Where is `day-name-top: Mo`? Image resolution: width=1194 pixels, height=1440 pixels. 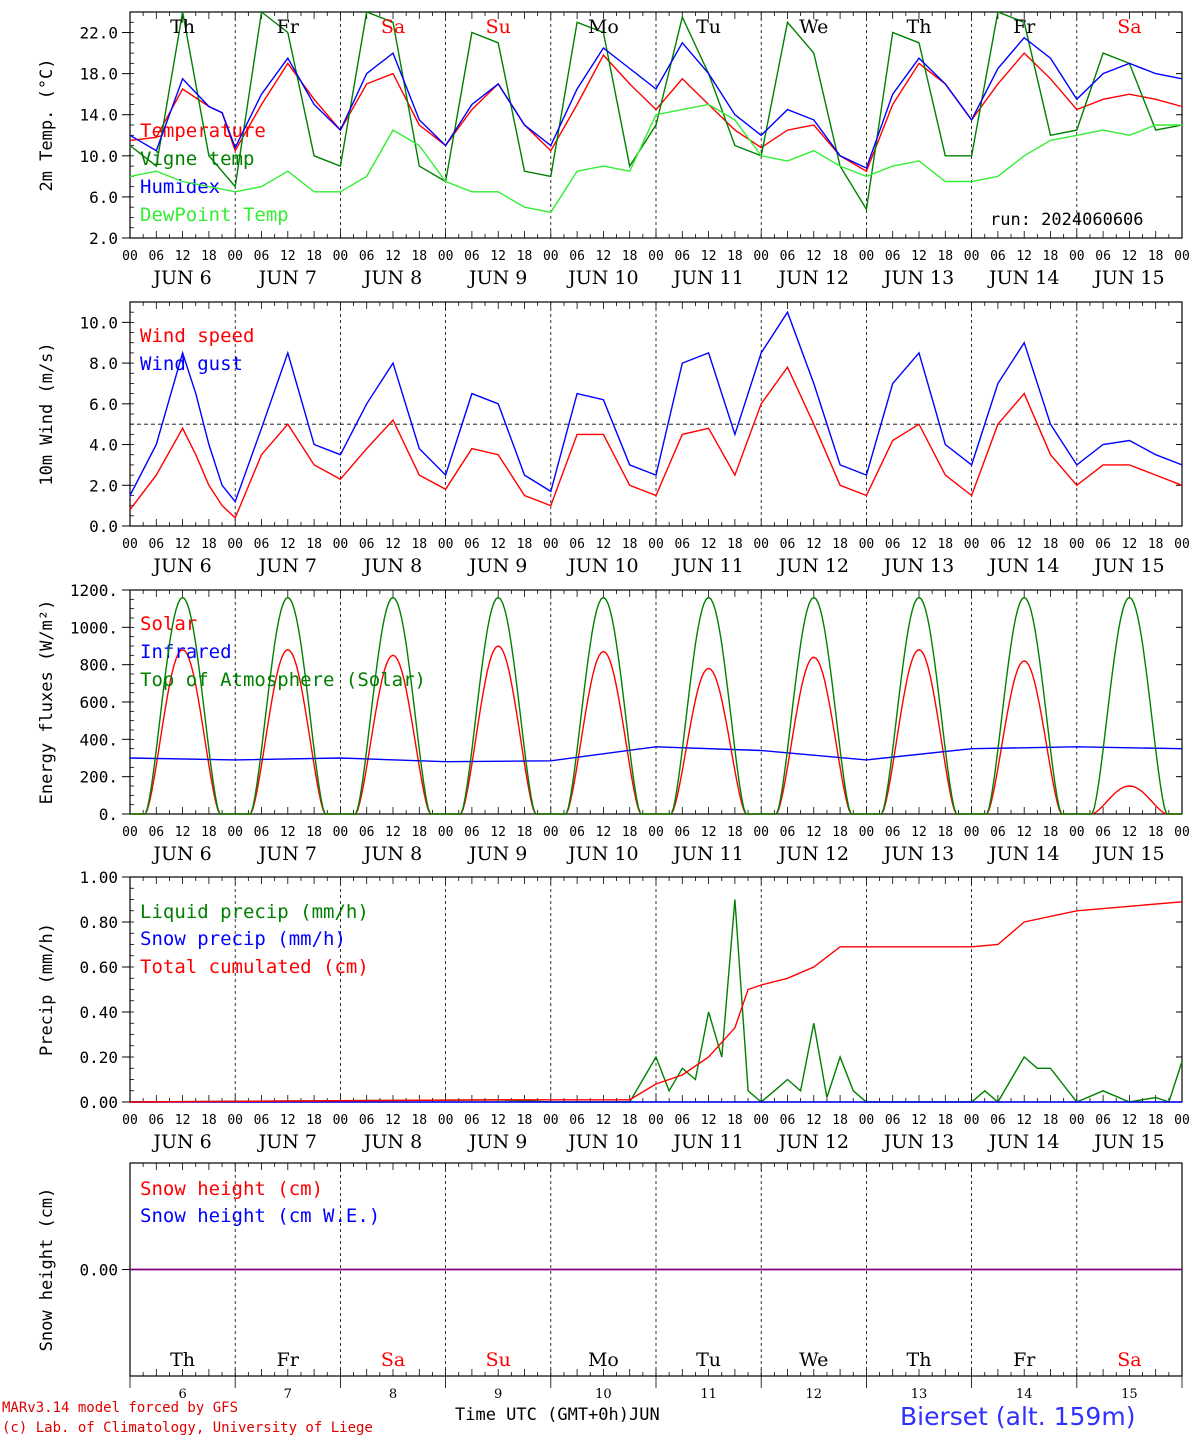 day-name-top: Mo is located at coordinates (603, 27).